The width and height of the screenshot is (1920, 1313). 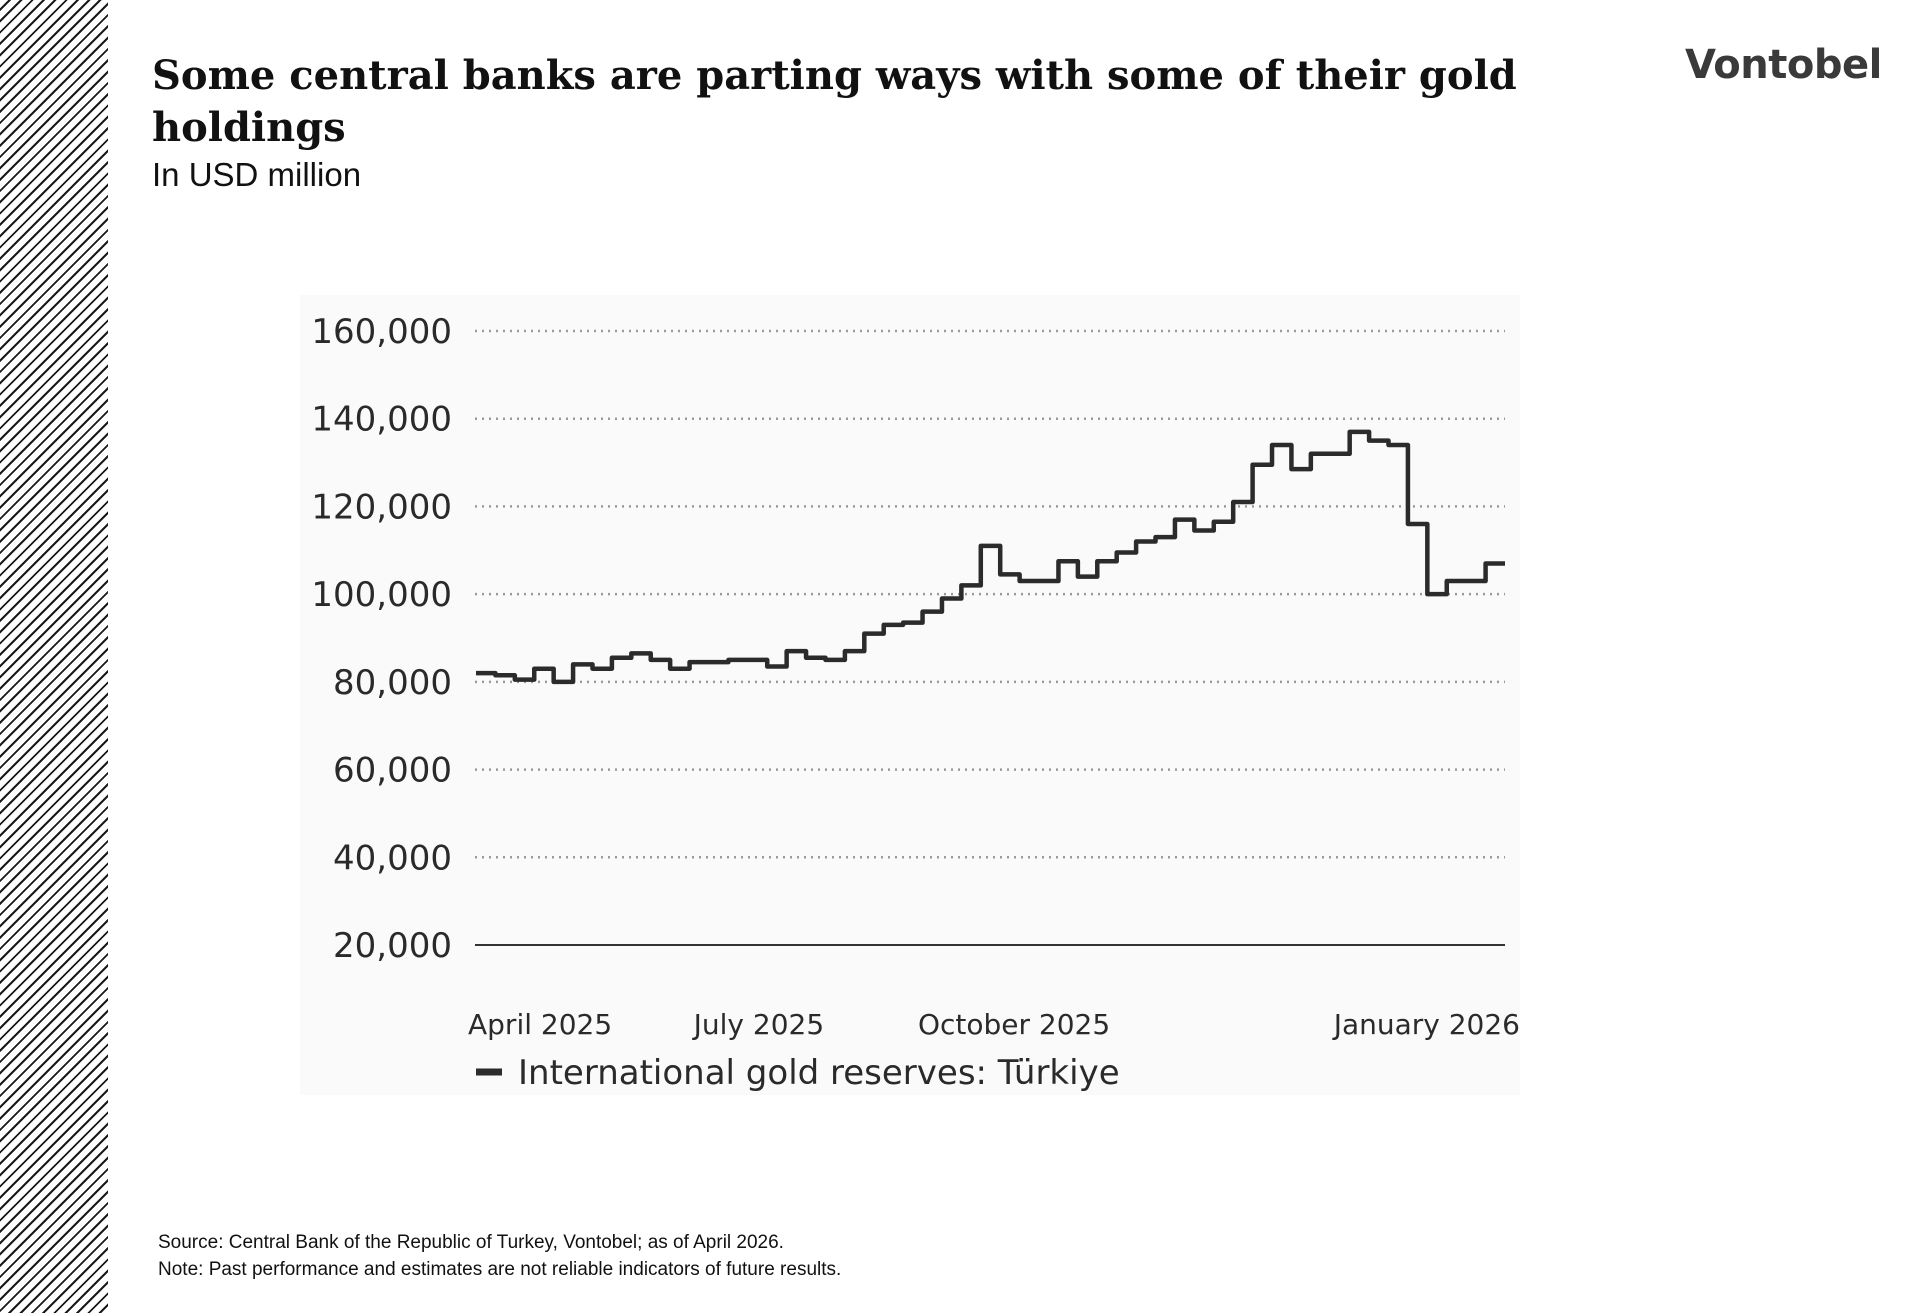 What do you see at coordinates (392, 683) in the screenshot?
I see `y-tick-label: 80,000` at bounding box center [392, 683].